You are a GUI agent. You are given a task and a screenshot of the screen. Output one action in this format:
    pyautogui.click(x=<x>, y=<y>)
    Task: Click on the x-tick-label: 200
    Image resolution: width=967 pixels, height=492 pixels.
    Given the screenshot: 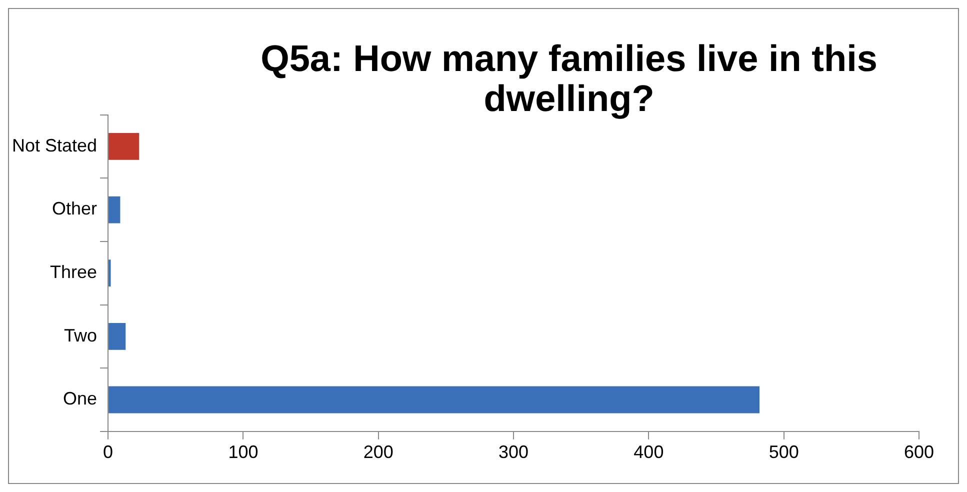 What is the action you would take?
    pyautogui.click(x=378, y=452)
    